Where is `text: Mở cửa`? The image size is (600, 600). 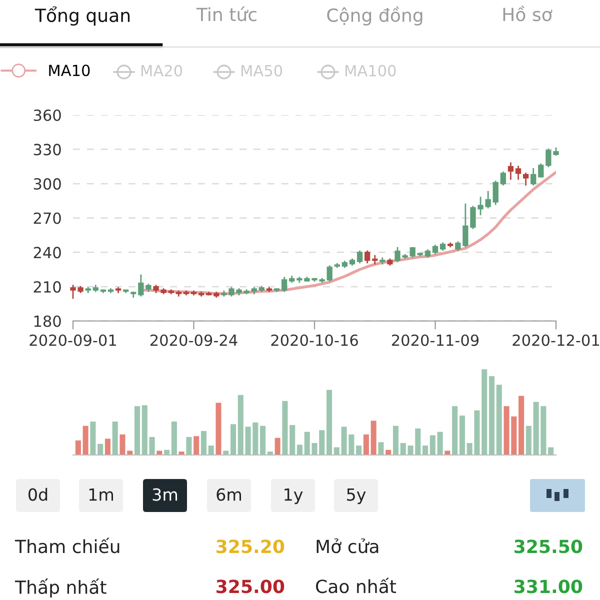
text: Mở cửa is located at coordinates (347, 546).